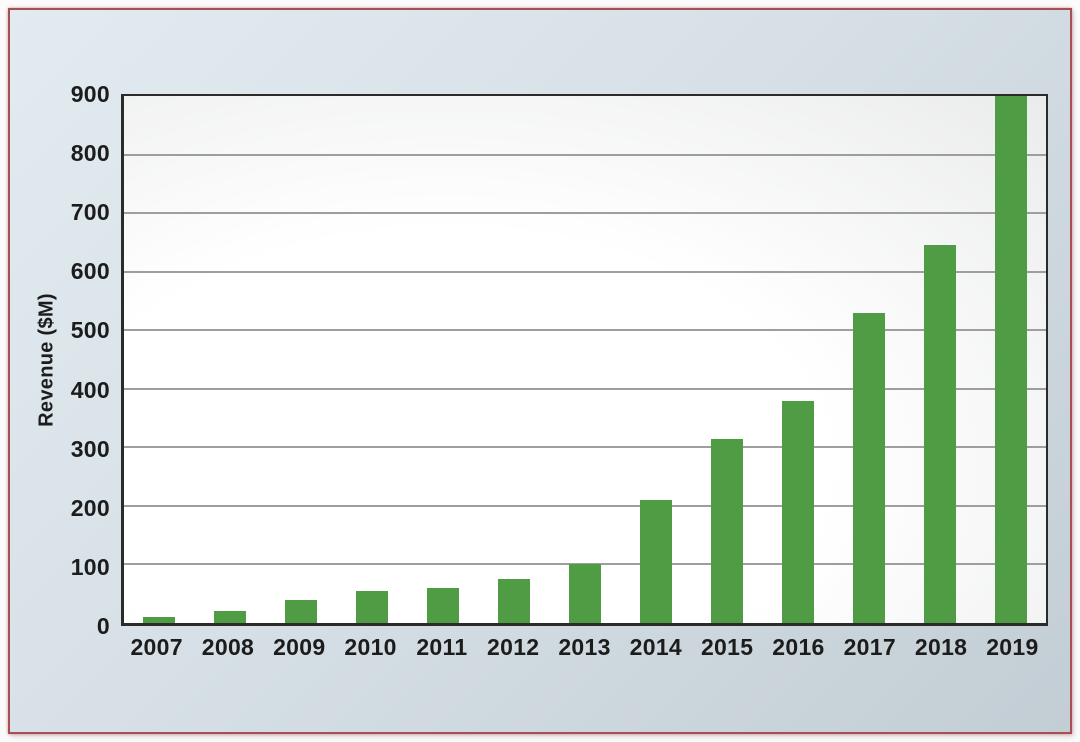 This screenshot has height=742, width=1080. What do you see at coordinates (372, 359) in the screenshot?
I see `bar-slot-2010` at bounding box center [372, 359].